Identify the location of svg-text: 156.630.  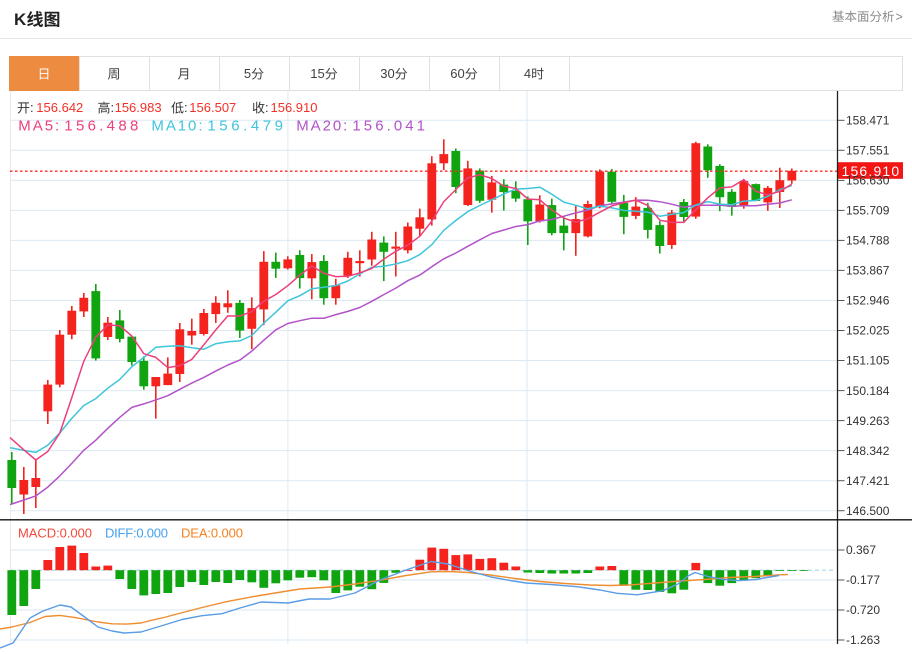
(868, 181).